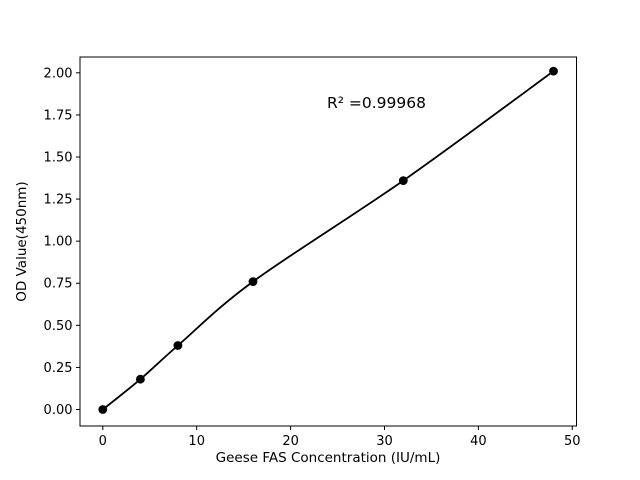 The image size is (640, 480). I want to click on y-axis-tick-label: 1.75, so click(58, 115).